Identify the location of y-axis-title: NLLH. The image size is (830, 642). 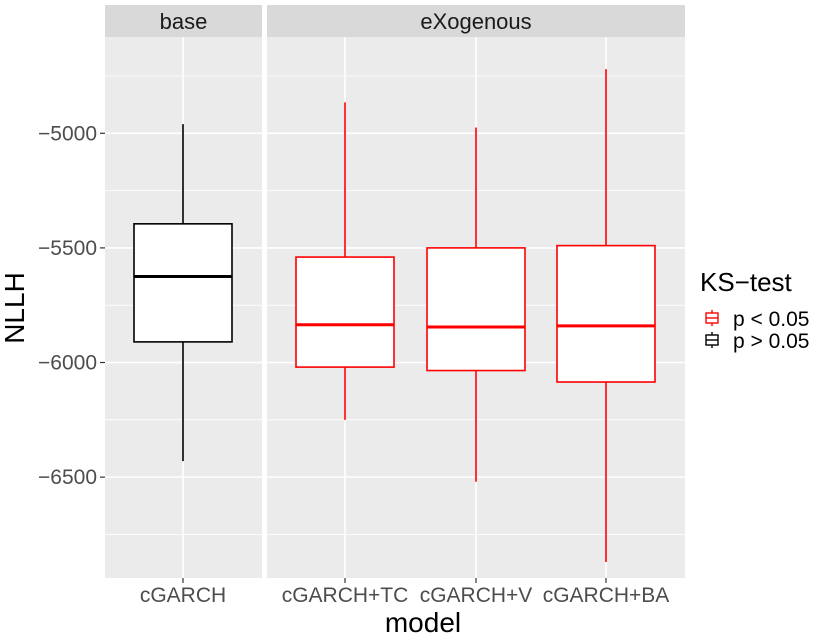
(15, 308).